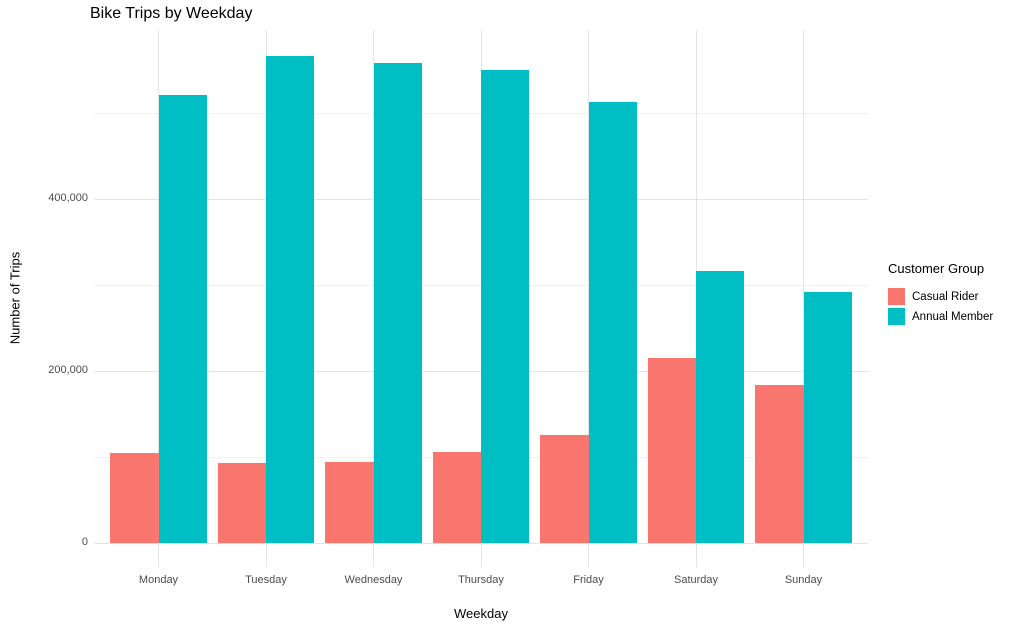  What do you see at coordinates (68, 198) in the screenshot?
I see `y-tick-label-400000: 400,000` at bounding box center [68, 198].